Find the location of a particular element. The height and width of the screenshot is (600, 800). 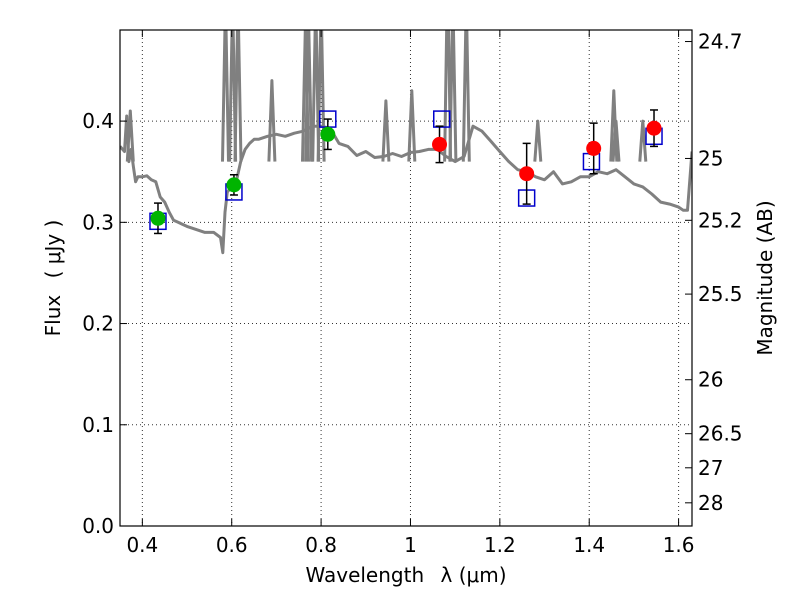

right-tick-label: 26.5 is located at coordinates (720, 434).